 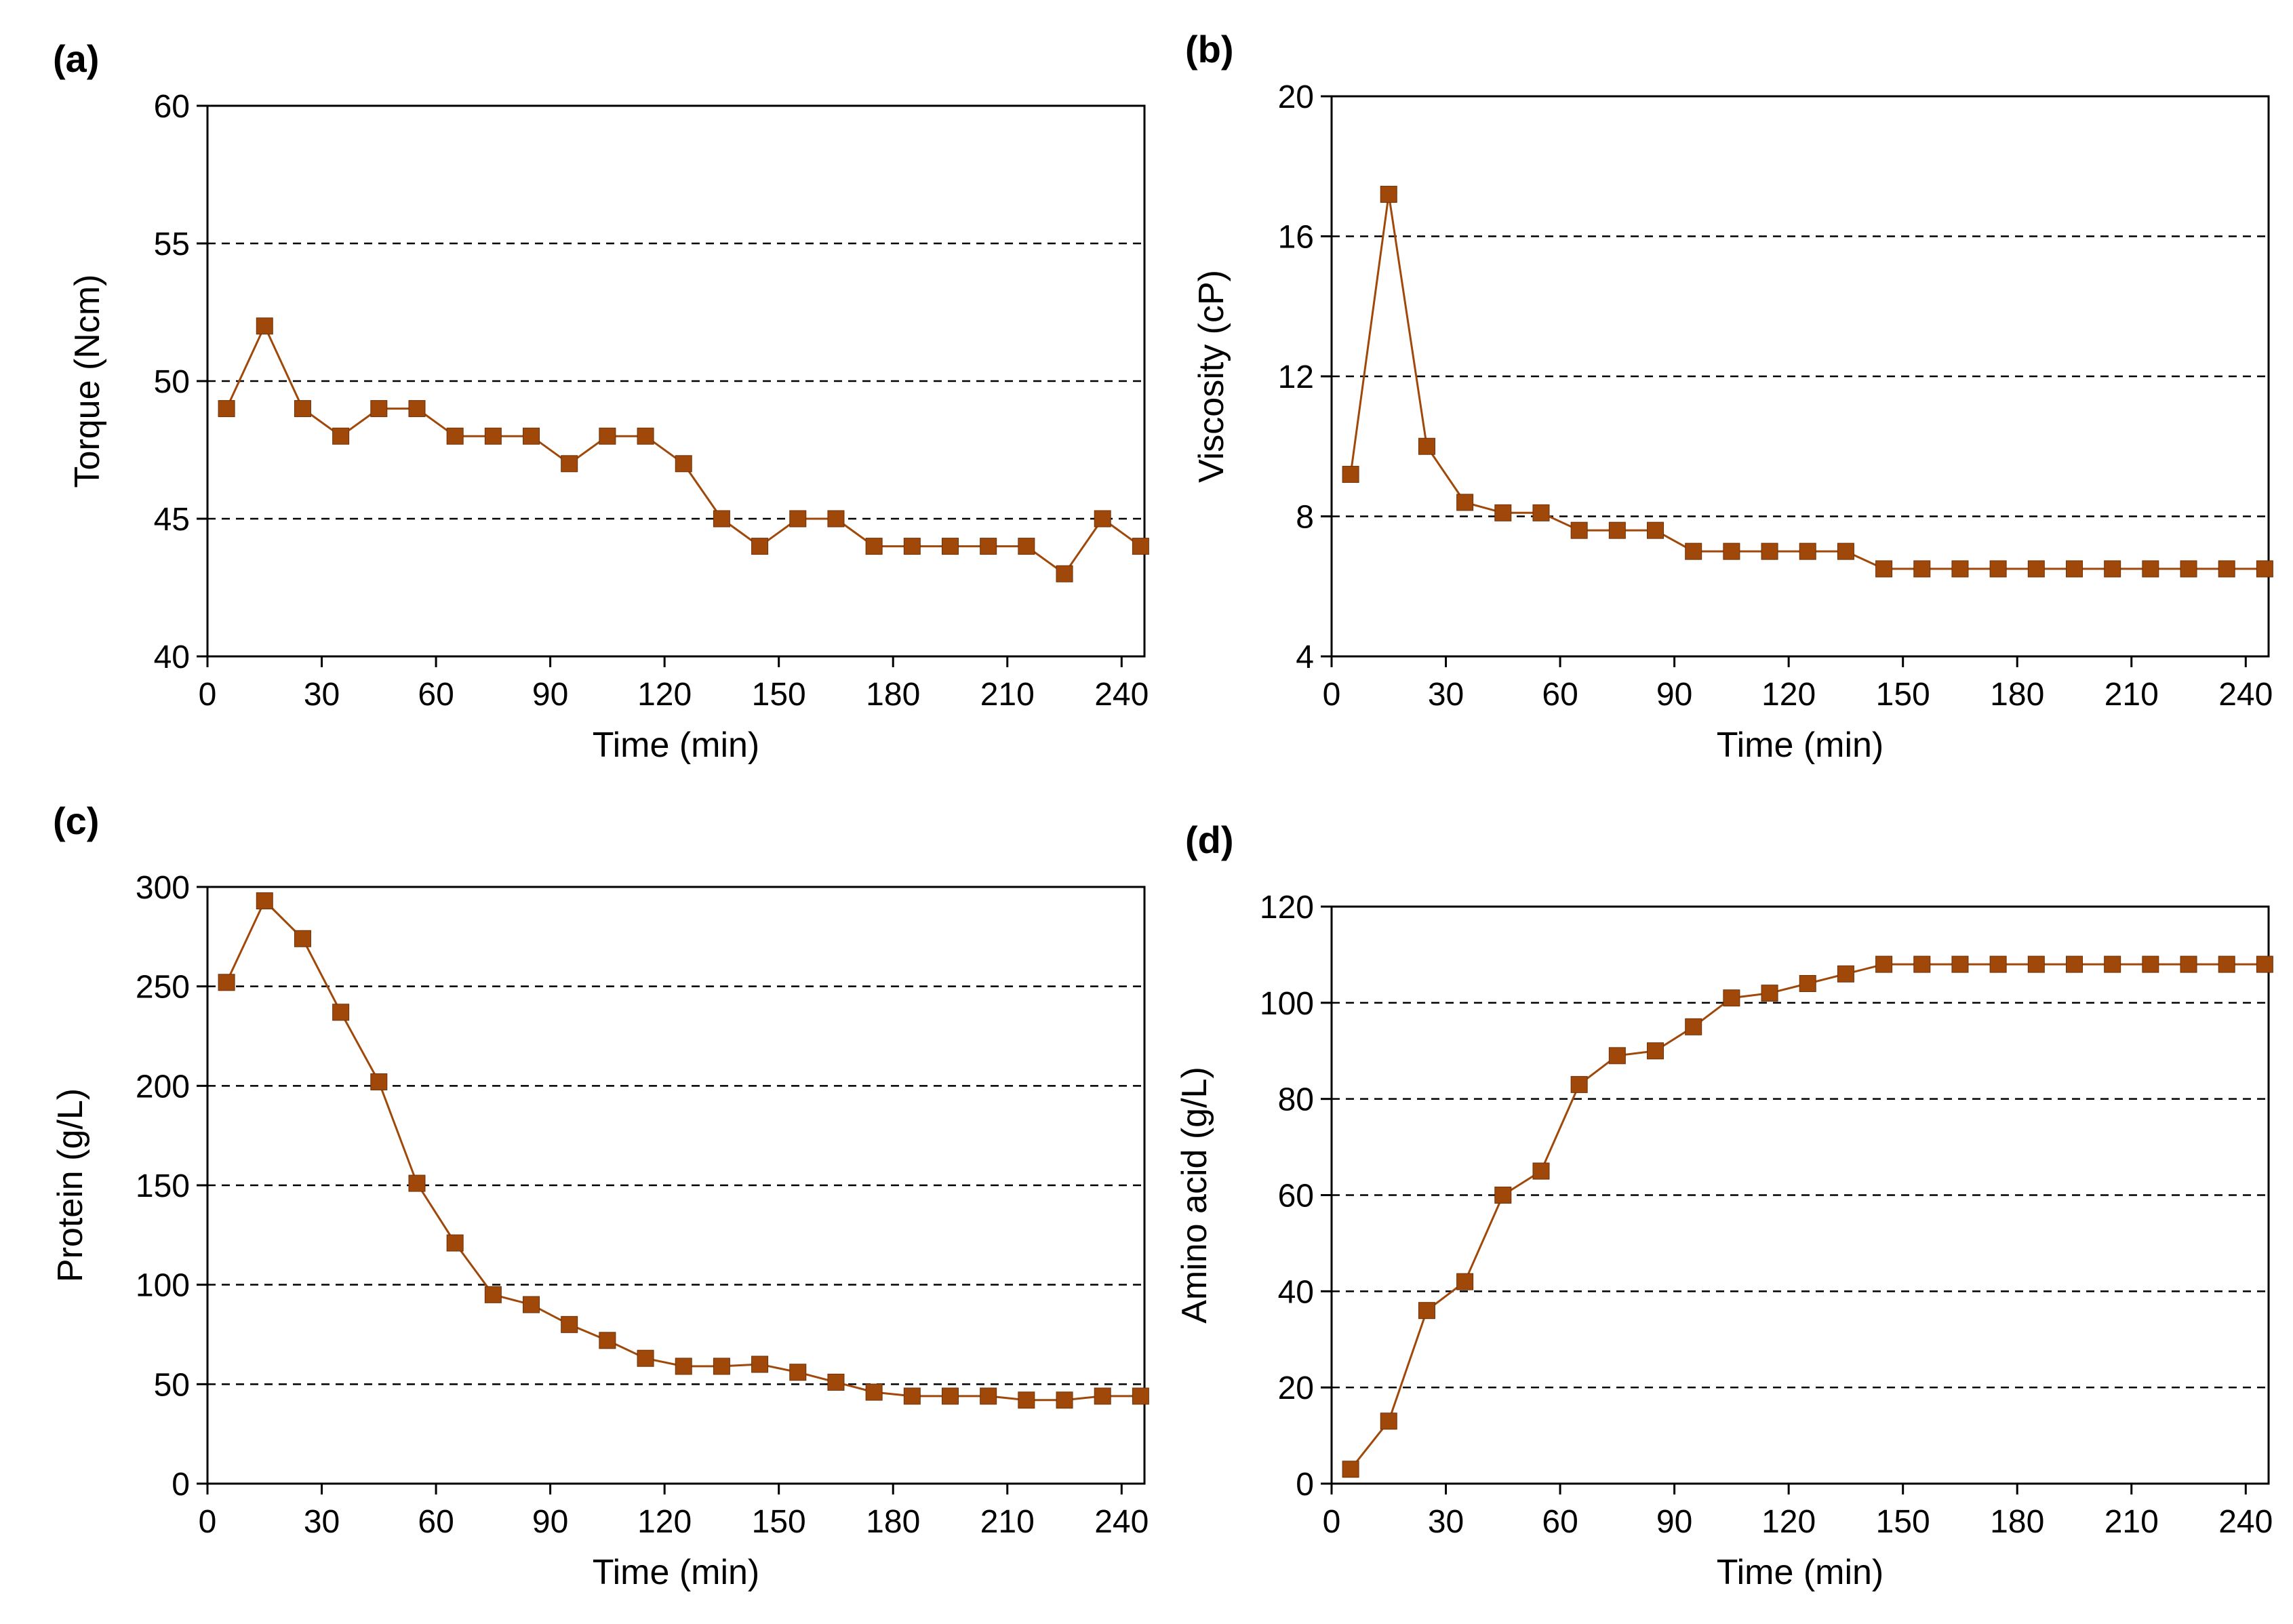 I want to click on panel-b-x-tick-label: 210, so click(x=2132, y=695).